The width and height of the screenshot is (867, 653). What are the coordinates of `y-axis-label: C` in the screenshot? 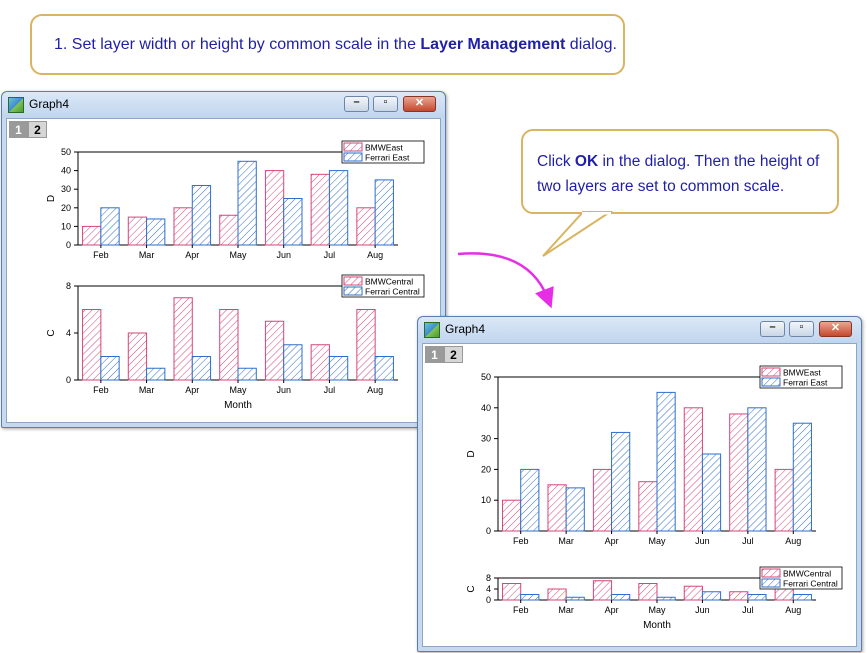 It's located at (471, 588).